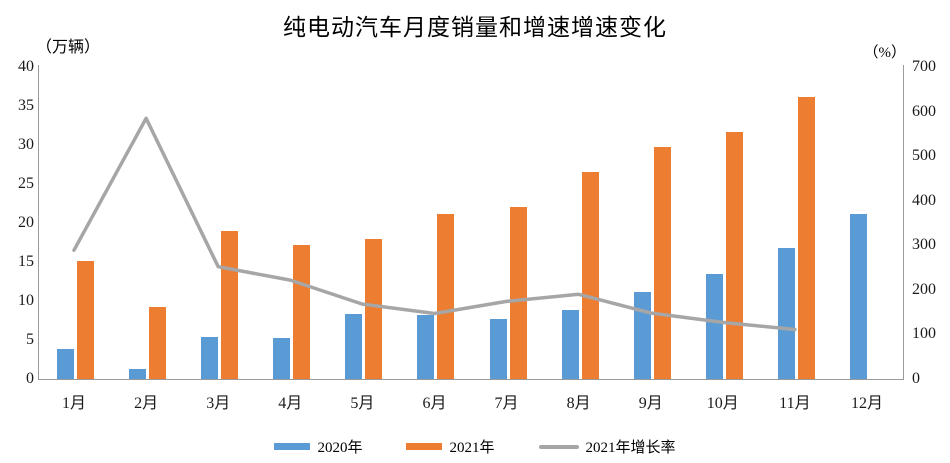 This screenshot has width=950, height=463. I want to click on right-axis-tick-label: 100, so click(924, 334).